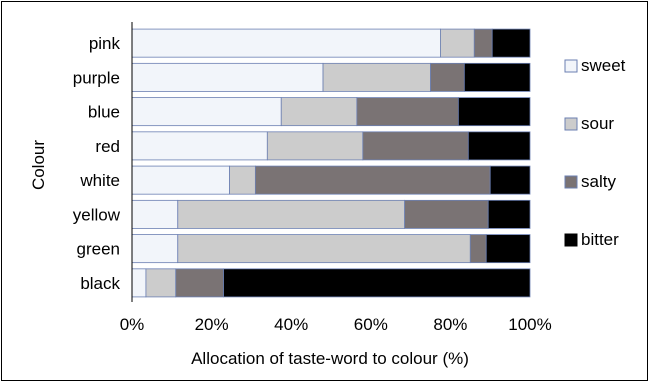  I want to click on legend-swatch-sweet, so click(571, 66).